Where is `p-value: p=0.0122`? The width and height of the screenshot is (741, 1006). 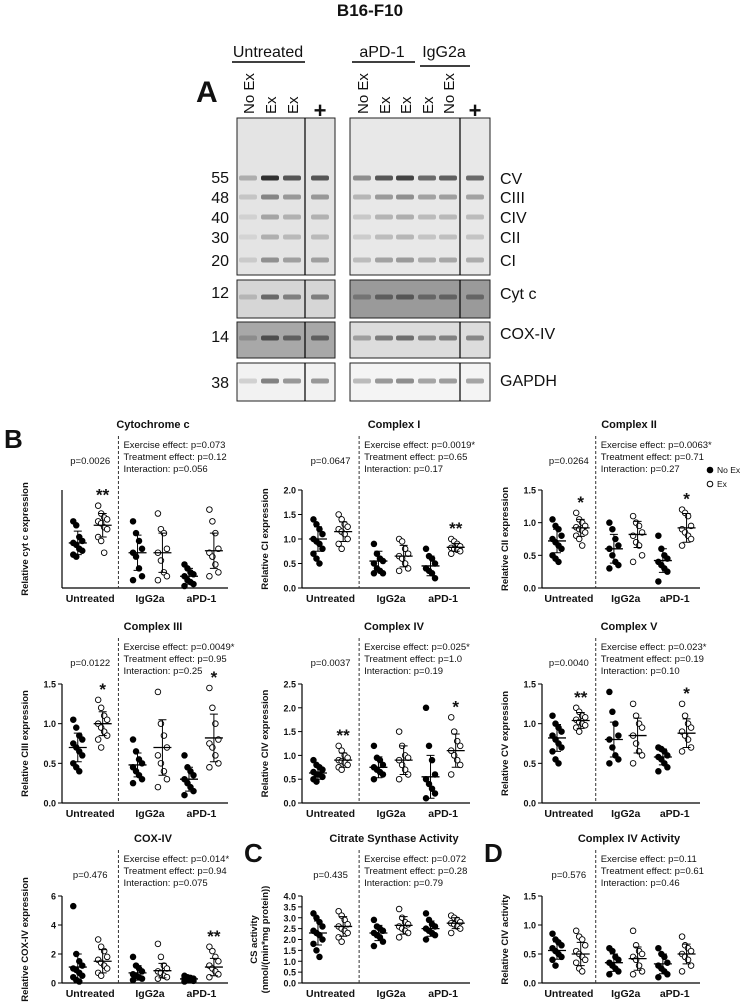 p-value: p=0.0122 is located at coordinates (90, 663).